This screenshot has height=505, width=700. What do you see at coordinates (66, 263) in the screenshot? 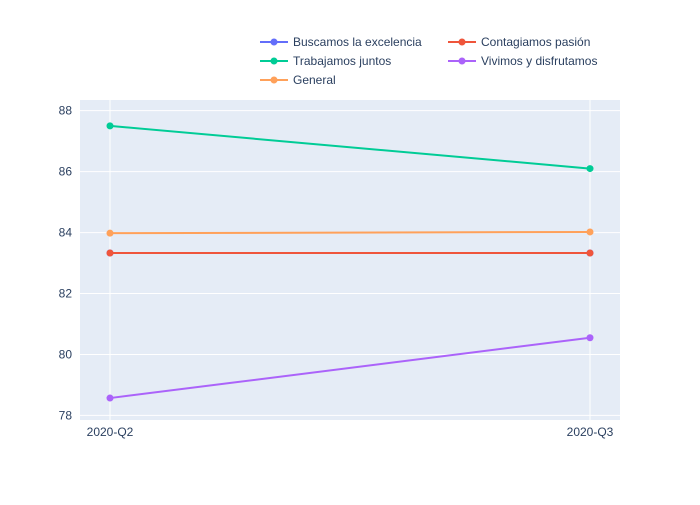
I see `y-axis: 78 80 82 84 86 88` at bounding box center [66, 263].